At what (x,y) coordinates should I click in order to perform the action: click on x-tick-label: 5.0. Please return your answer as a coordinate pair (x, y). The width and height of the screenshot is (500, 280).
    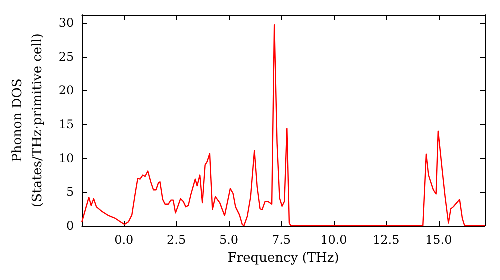
    Looking at the image, I should click on (229, 240).